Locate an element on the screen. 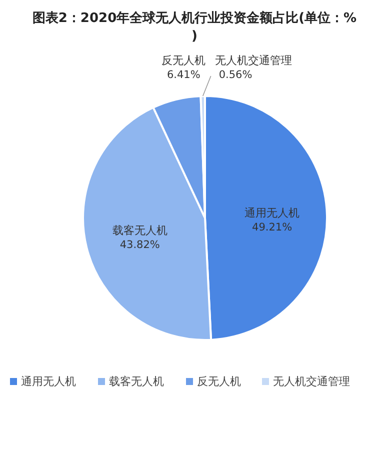  slice-label: 反无人机 is located at coordinates (184, 60).